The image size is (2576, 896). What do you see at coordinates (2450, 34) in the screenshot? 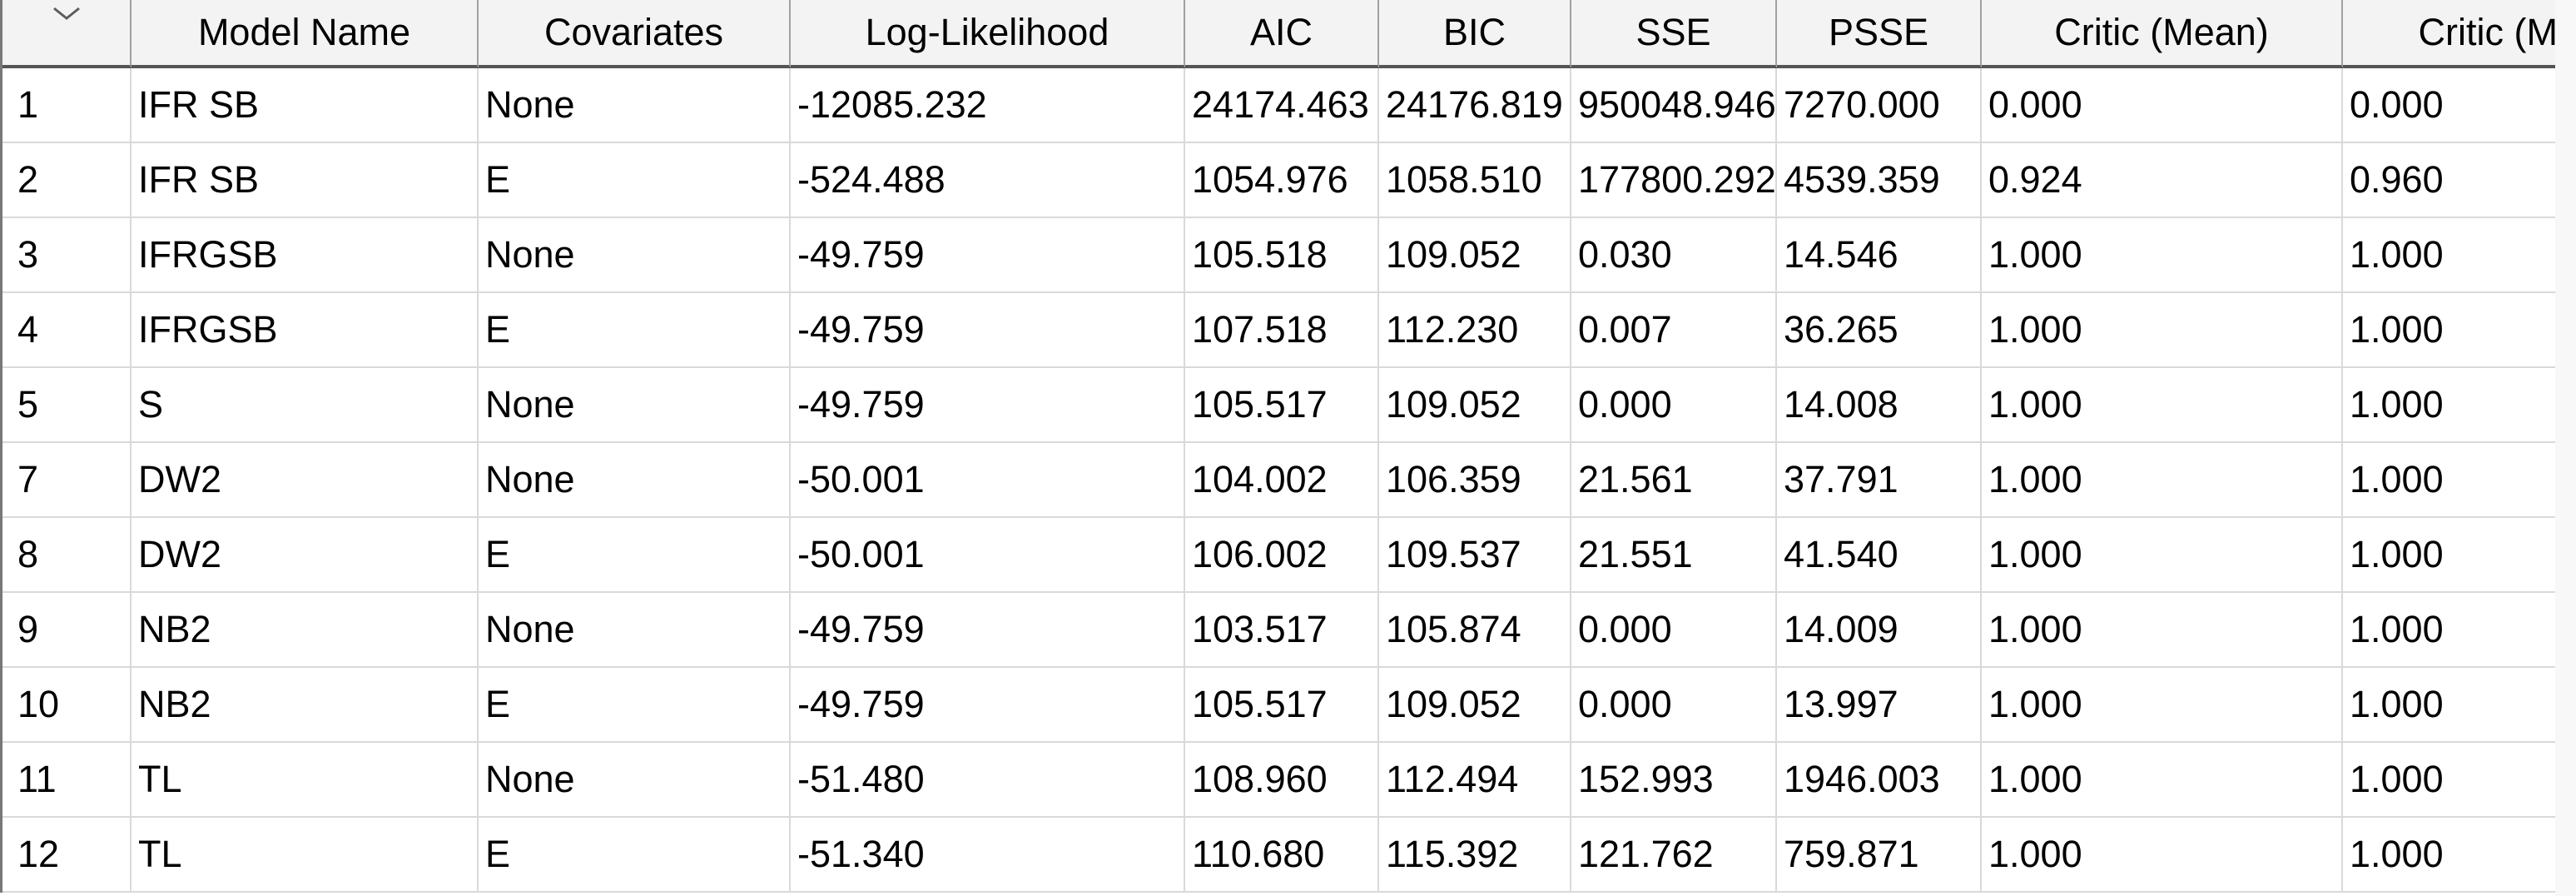
I see `col-header-critic-m: Critic (M` at bounding box center [2450, 34].